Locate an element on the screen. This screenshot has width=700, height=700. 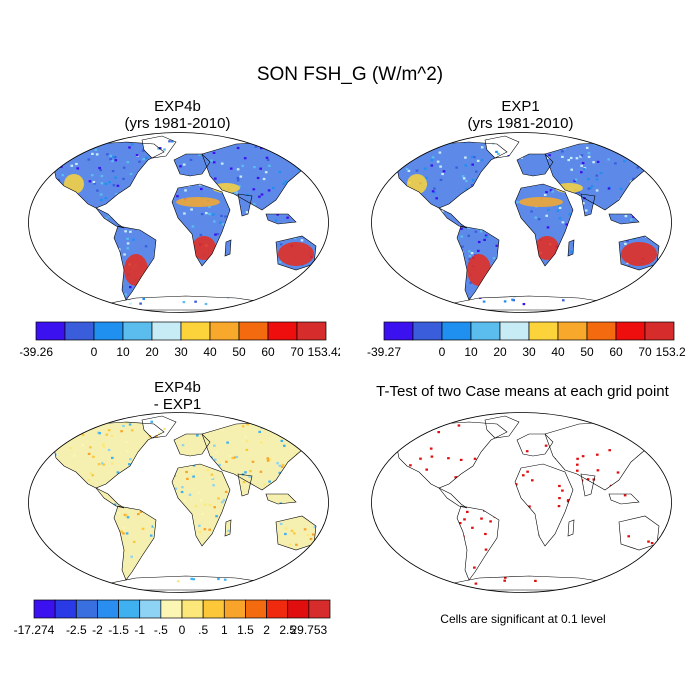
colorbar-tick-label: .5 is located at coordinates (203, 630).